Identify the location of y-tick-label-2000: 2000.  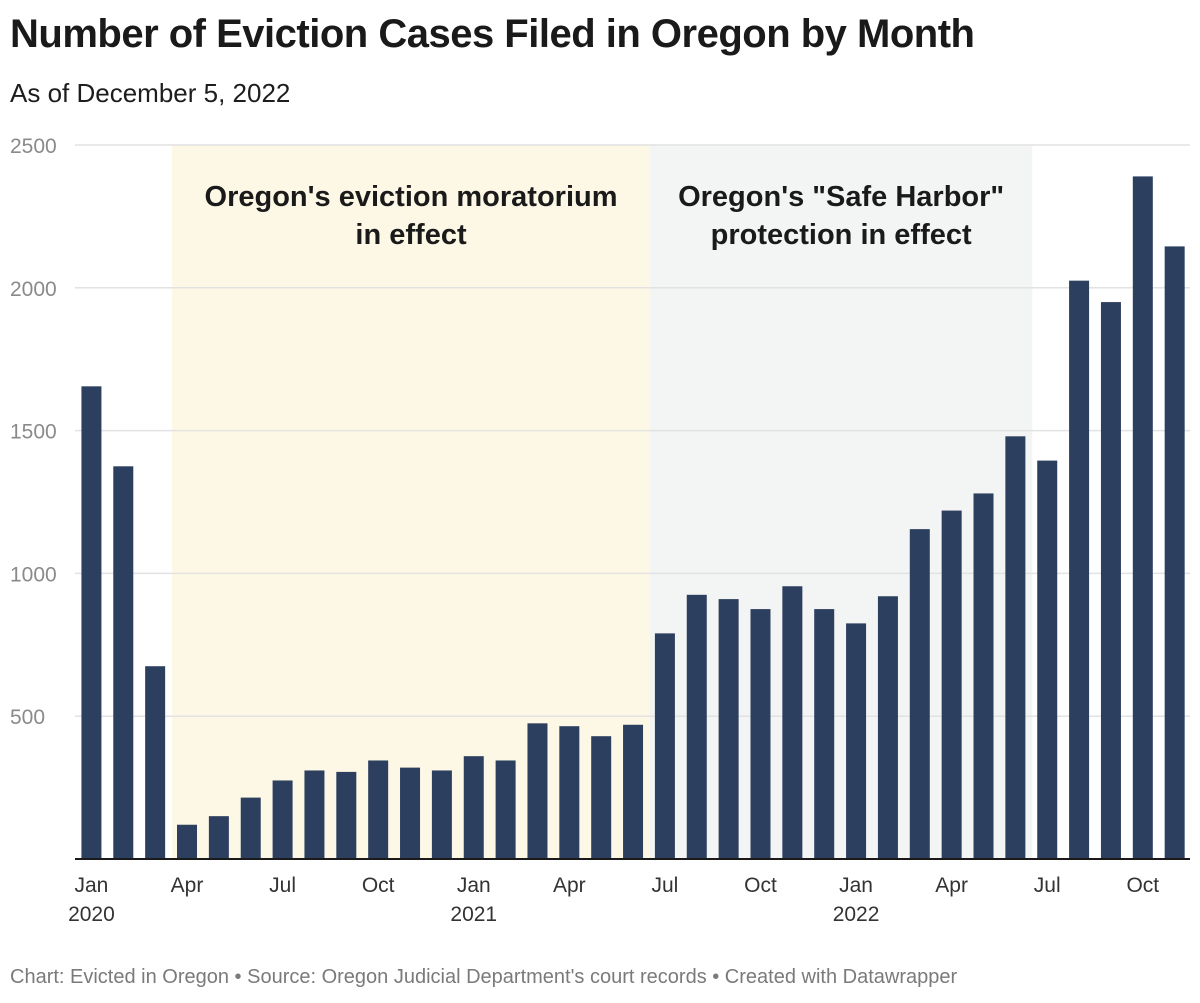
(33, 289).